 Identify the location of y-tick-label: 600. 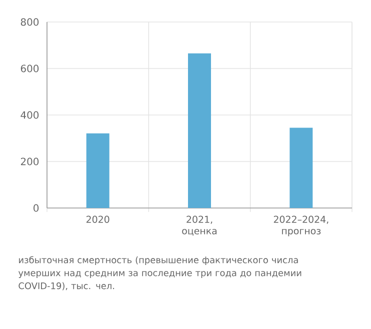
(29, 68).